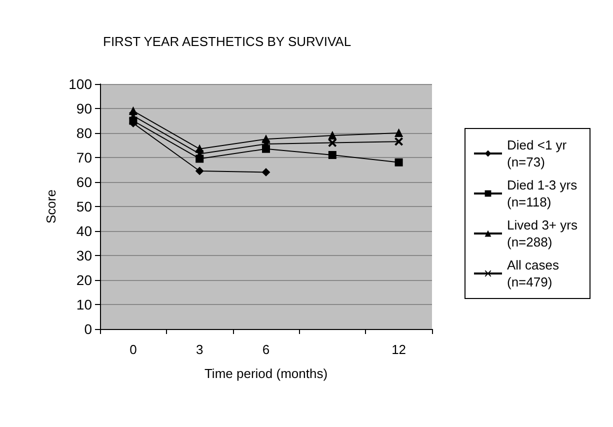  I want to click on chart-title: FIRST YEAR AESTHETICS BY SURVIVAL, so click(227, 41).